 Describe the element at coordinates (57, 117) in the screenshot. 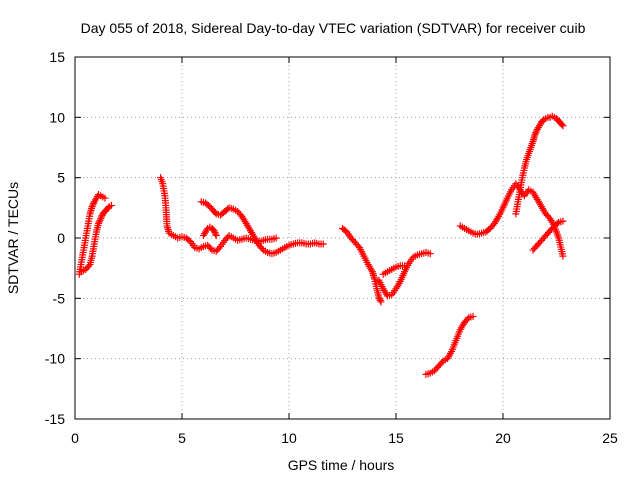

I see `y-tick-label: 10` at that location.